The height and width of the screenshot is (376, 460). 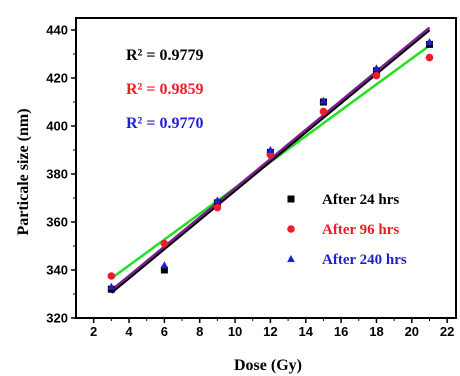 What do you see at coordinates (57, 126) in the screenshot?
I see `y-tick-label: 400` at bounding box center [57, 126].